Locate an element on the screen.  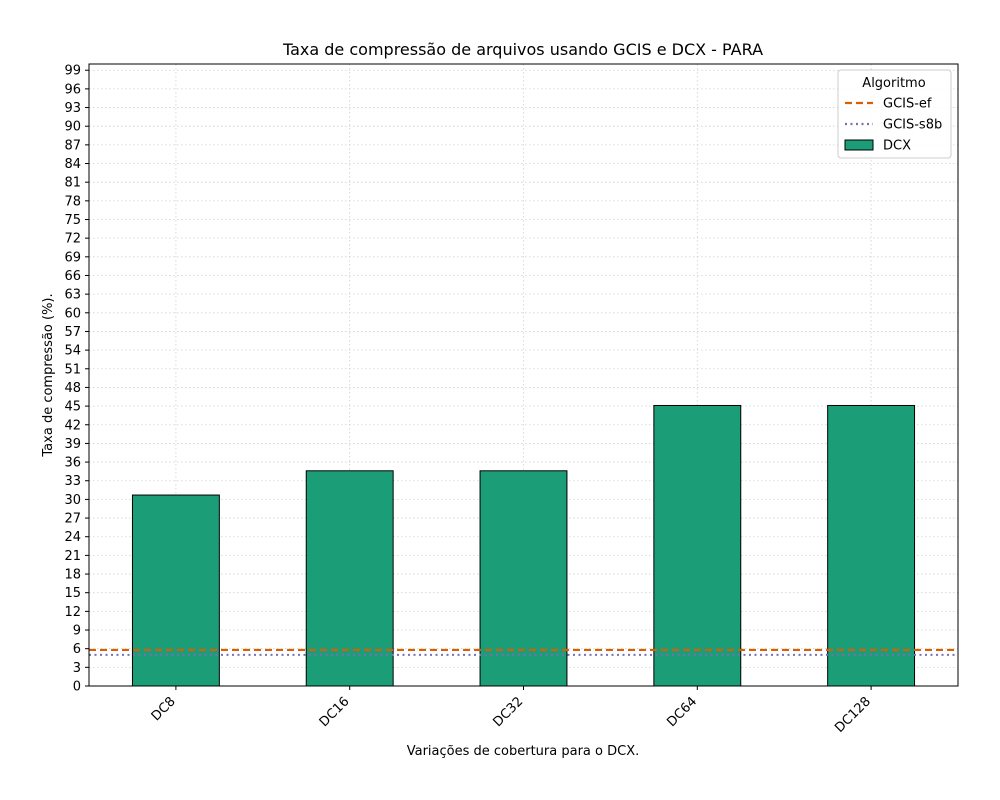
y-tick-label: 54 is located at coordinates (72, 351).